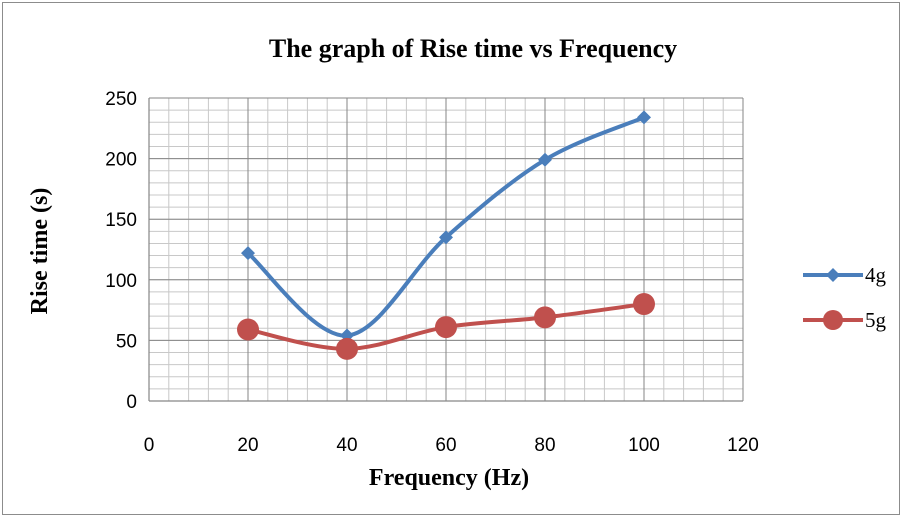 This screenshot has height=520, width=905. What do you see at coordinates (544, 445) in the screenshot?
I see `x-tick-label: 80` at bounding box center [544, 445].